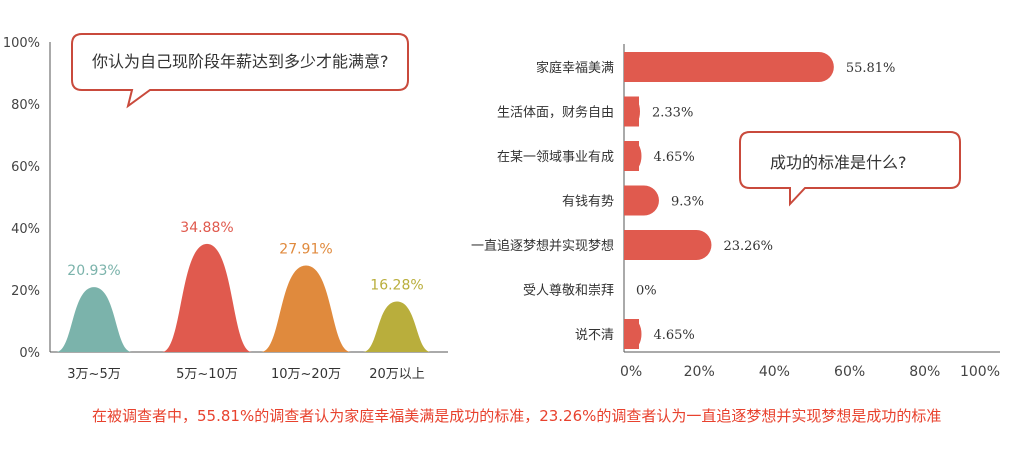 The image size is (1012, 455). I want to click on data-label: 34.88%, so click(206, 228).